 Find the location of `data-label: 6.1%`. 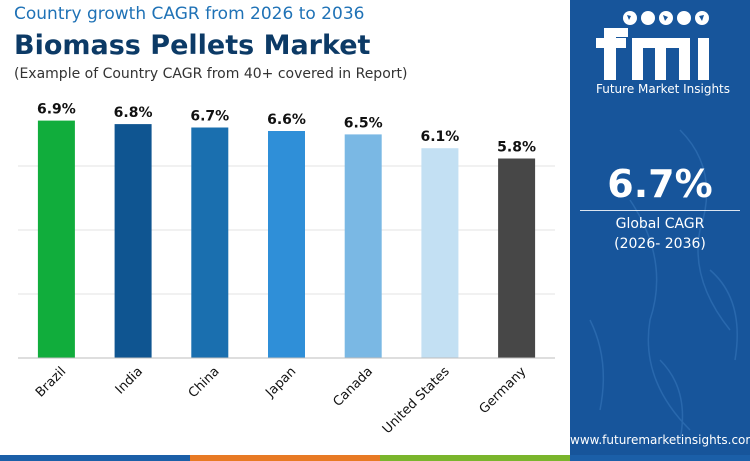

data-label: 6.1% is located at coordinates (439, 137).